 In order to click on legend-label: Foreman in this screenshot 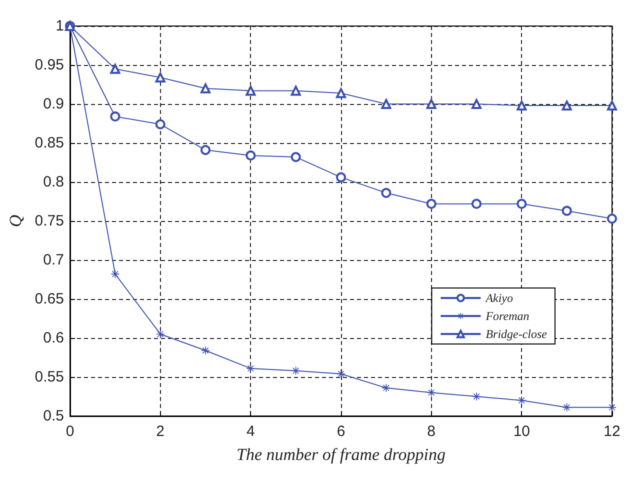, I will do `click(507, 316)`.